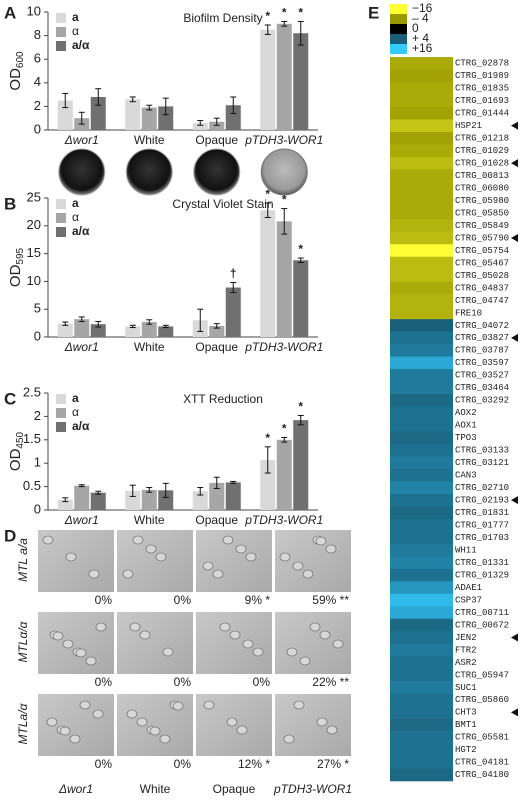 The height and width of the screenshot is (800, 520). What do you see at coordinates (482, 251) in the screenshot?
I see `gene-label: CTRG_05754` at bounding box center [482, 251].